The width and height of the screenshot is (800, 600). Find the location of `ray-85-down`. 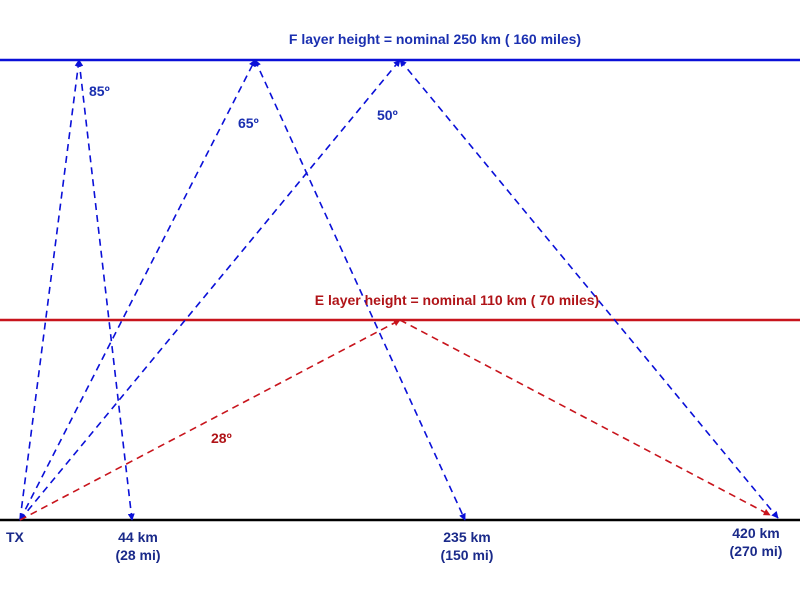

ray-85-down is located at coordinates (105, 290).